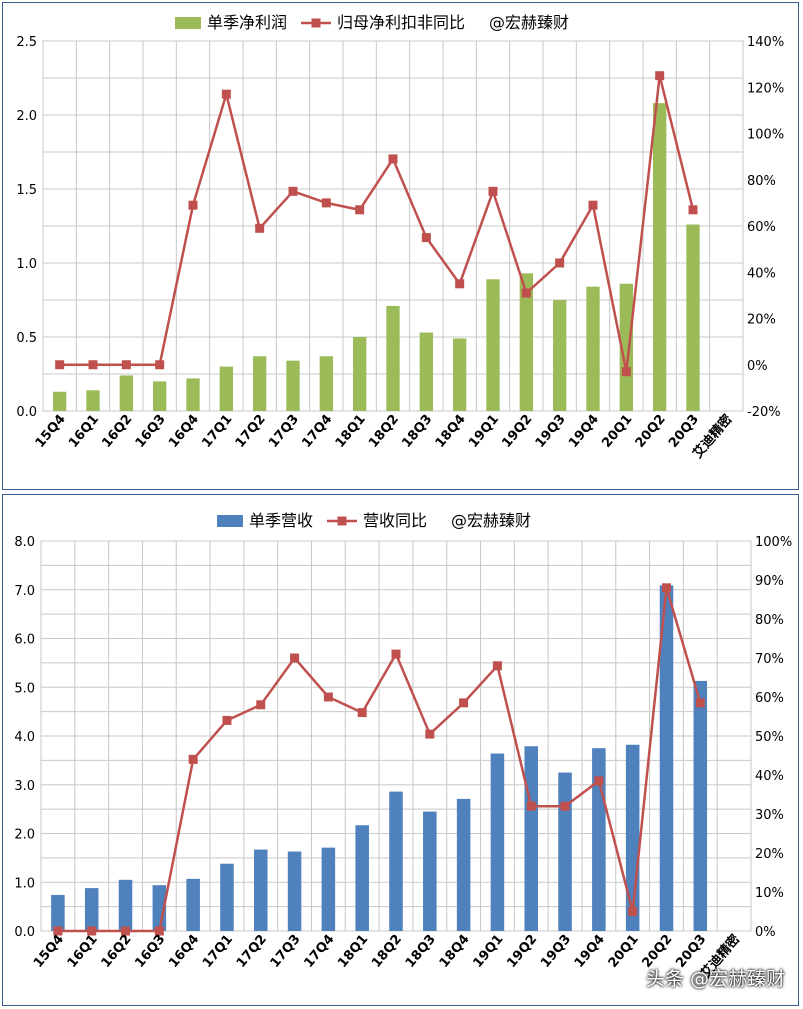 The image size is (803, 1009). Describe the element at coordinates (761, 181) in the screenshot. I see `right-axis-tick-label: 80%` at that location.